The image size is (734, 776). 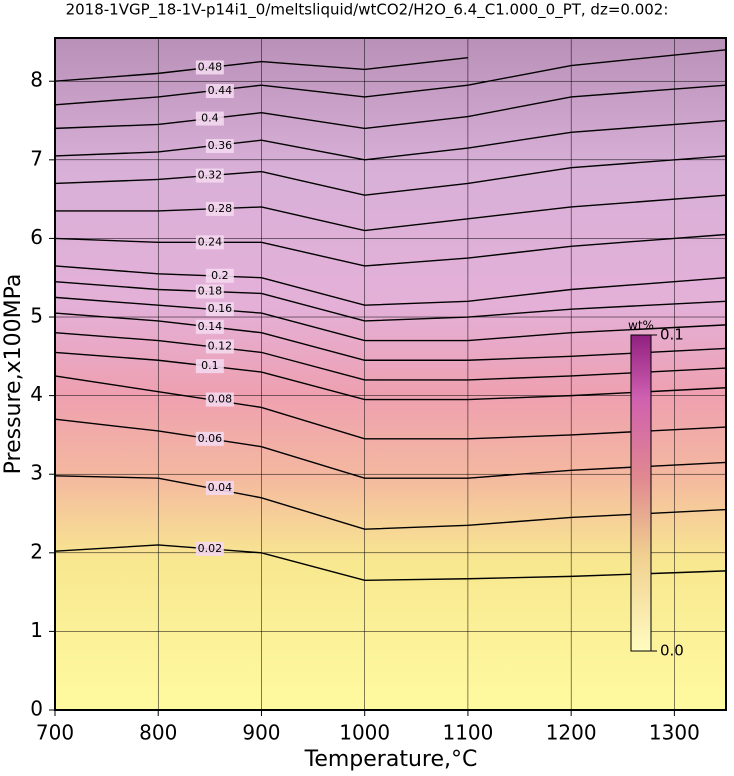 I want to click on contour-label: 0.44, so click(x=220, y=90).